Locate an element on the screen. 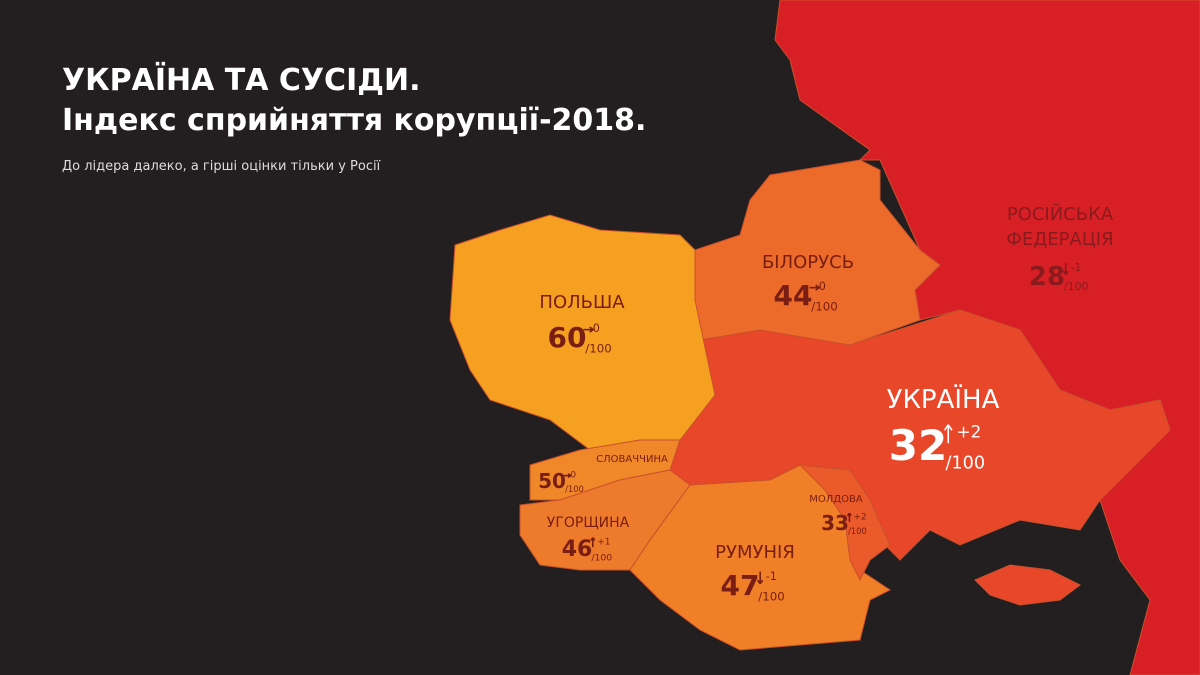 This screenshot has height=675, width=1200. country-name: ПОЛЬША is located at coordinates (582, 302).